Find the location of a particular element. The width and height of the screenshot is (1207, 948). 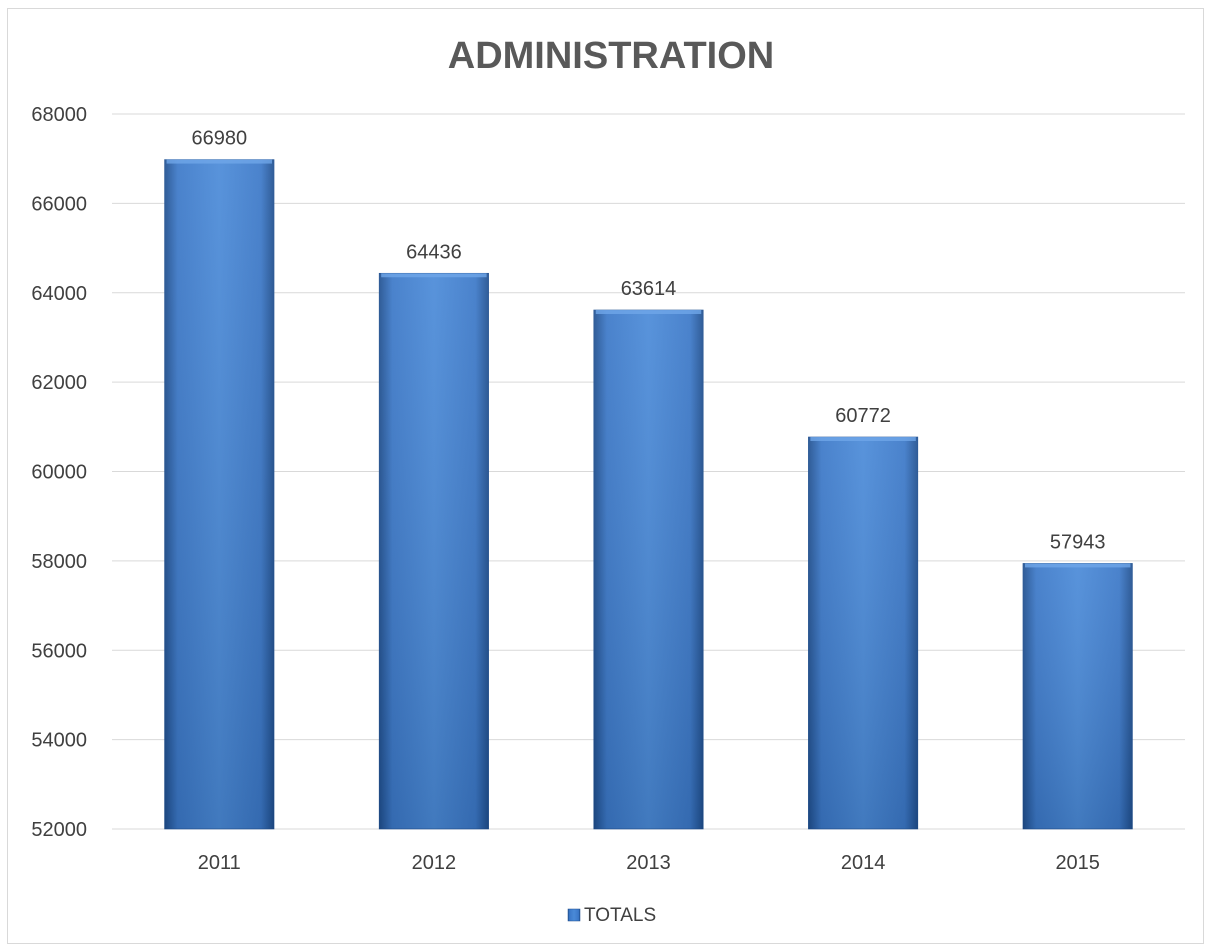

x-tick-label: 2013 is located at coordinates (648, 863).